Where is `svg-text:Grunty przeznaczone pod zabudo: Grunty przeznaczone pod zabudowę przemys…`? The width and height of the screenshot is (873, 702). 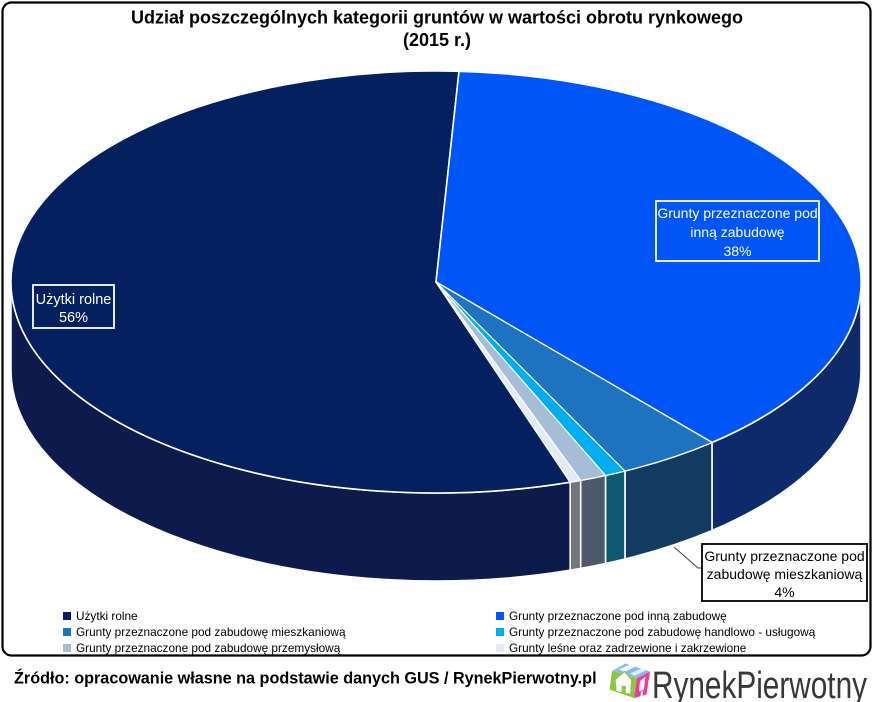
svg-text:Grunty przeznaczone pod zabudo: Grunty przeznaczone pod zabudowę przemys… is located at coordinates (208, 648).